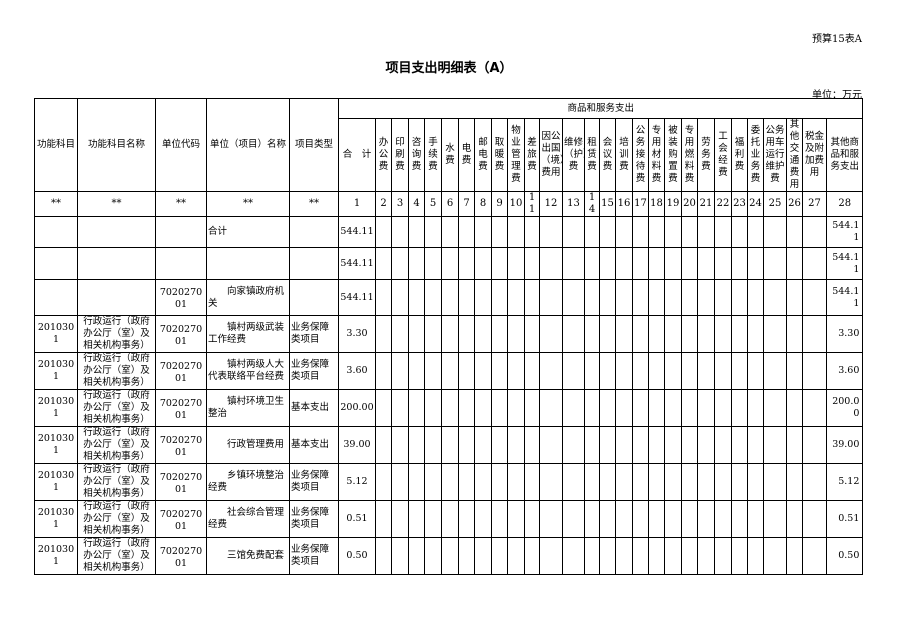 Image resolution: width=898 pixels, height=634 pixels. What do you see at coordinates (449, 145) in the screenshot?
I see `header-row-group: 功能科目 功能科目名称 单位代码 单位（项目）名称 项目类型 商品和服务支出` at bounding box center [449, 145].